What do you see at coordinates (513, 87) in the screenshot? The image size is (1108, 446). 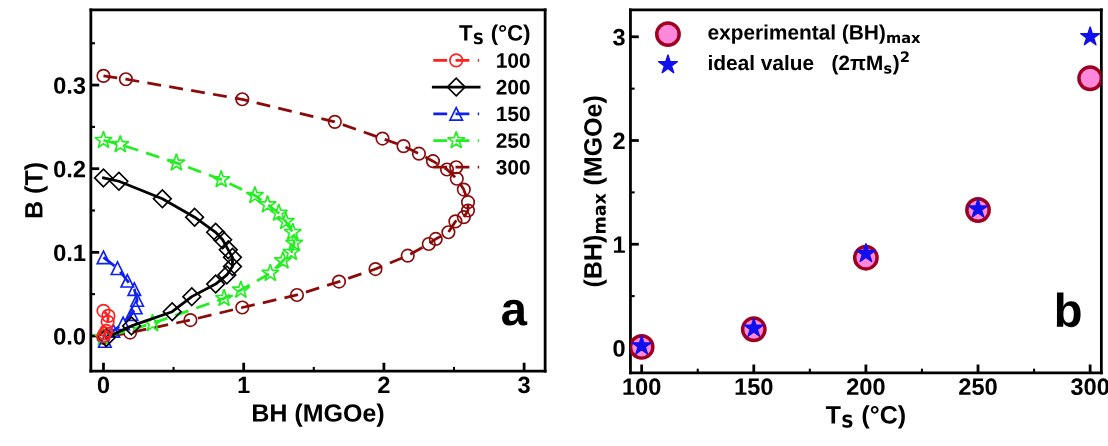 I see `legend-label: 200` at bounding box center [513, 87].